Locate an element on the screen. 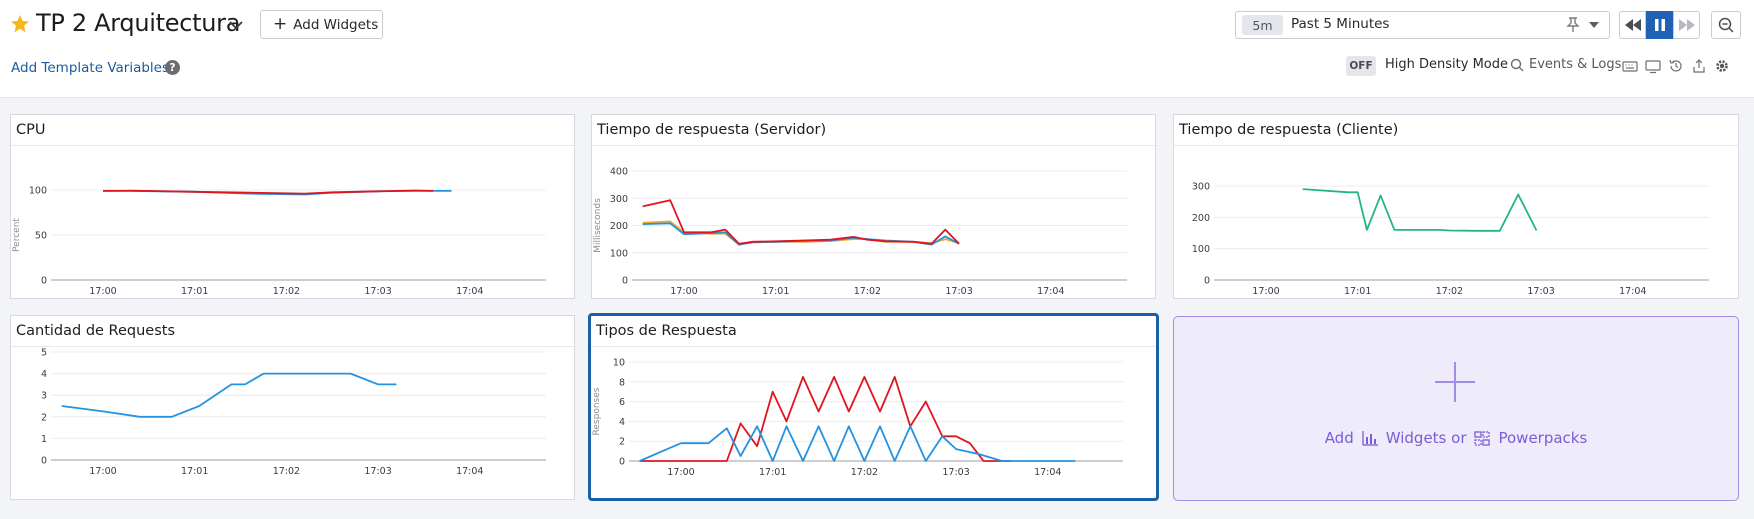 The width and height of the screenshot is (1754, 519). add-widget-panel: Add Widgets or Powerpacks is located at coordinates (1456, 408).